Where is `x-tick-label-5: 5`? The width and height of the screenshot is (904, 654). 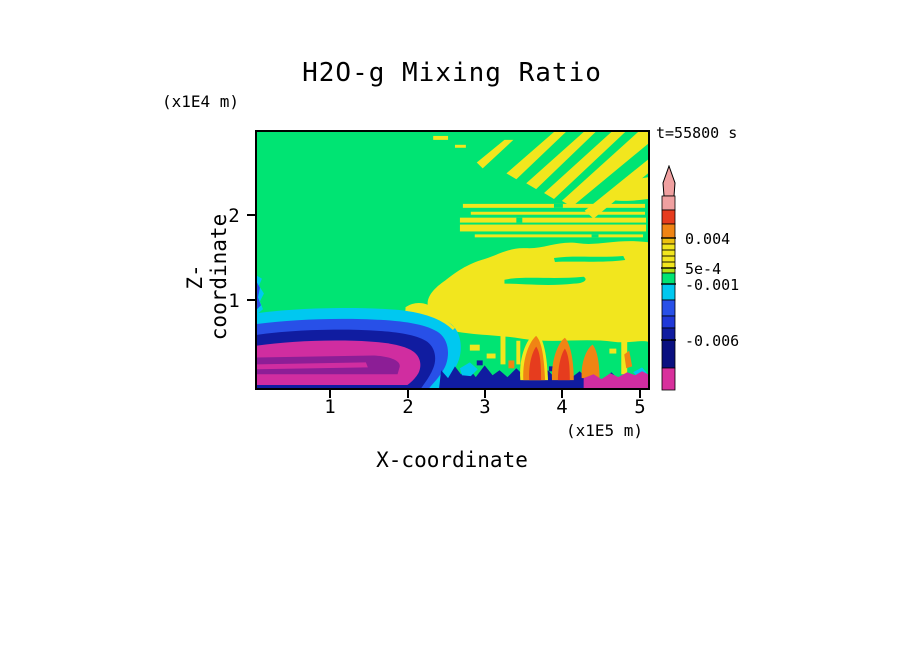
x-tick-label-5: 5 is located at coordinates (640, 407).